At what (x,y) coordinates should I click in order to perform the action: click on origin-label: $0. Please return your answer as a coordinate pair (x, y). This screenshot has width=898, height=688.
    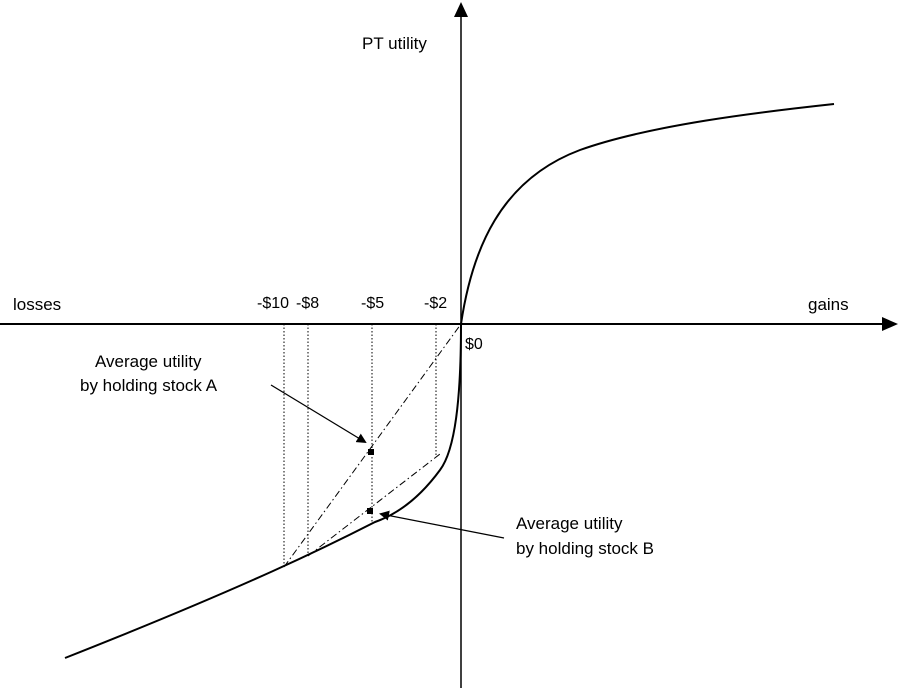
    Looking at the image, I should click on (474, 344).